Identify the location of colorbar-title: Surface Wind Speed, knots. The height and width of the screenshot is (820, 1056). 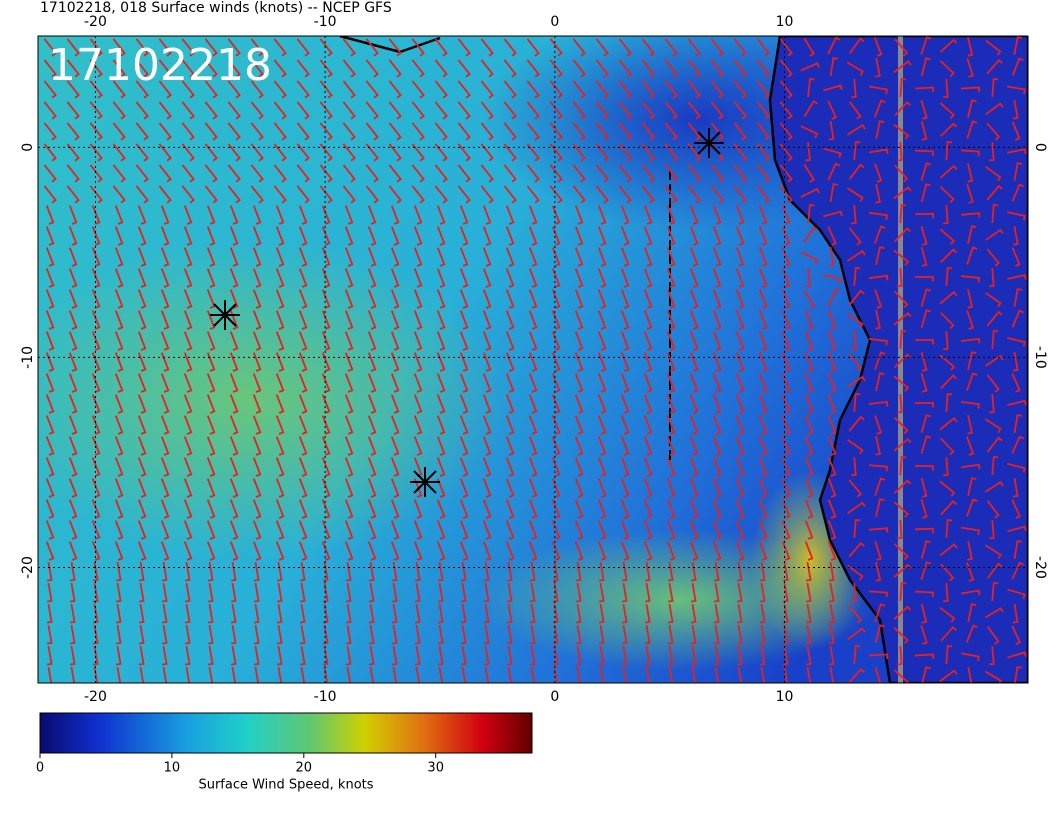
(285, 785).